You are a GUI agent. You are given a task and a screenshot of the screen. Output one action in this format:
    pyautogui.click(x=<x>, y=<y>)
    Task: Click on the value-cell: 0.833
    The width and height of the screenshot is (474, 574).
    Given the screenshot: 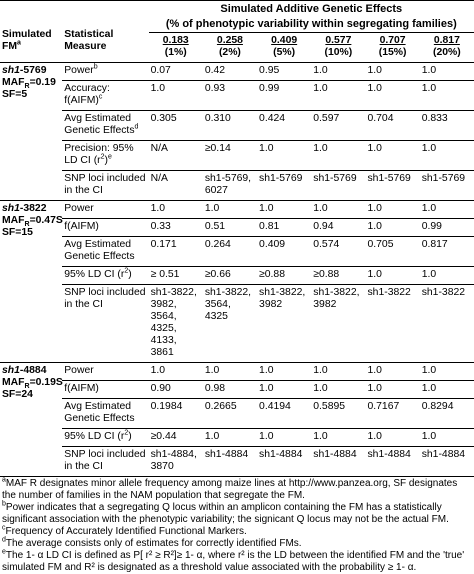 What is the action you would take?
    pyautogui.click(x=446, y=125)
    